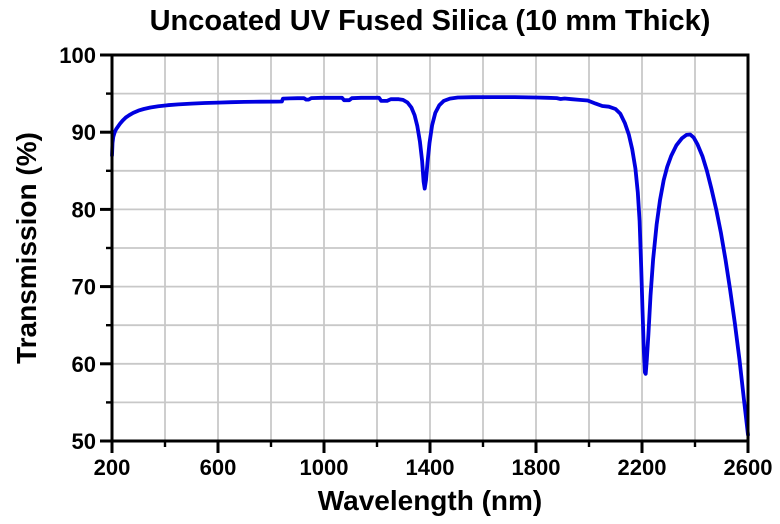 The height and width of the screenshot is (524, 780). I want to click on chart-title: Uncoated UV Fused Silica (10 mm Thick), so click(430, 21).